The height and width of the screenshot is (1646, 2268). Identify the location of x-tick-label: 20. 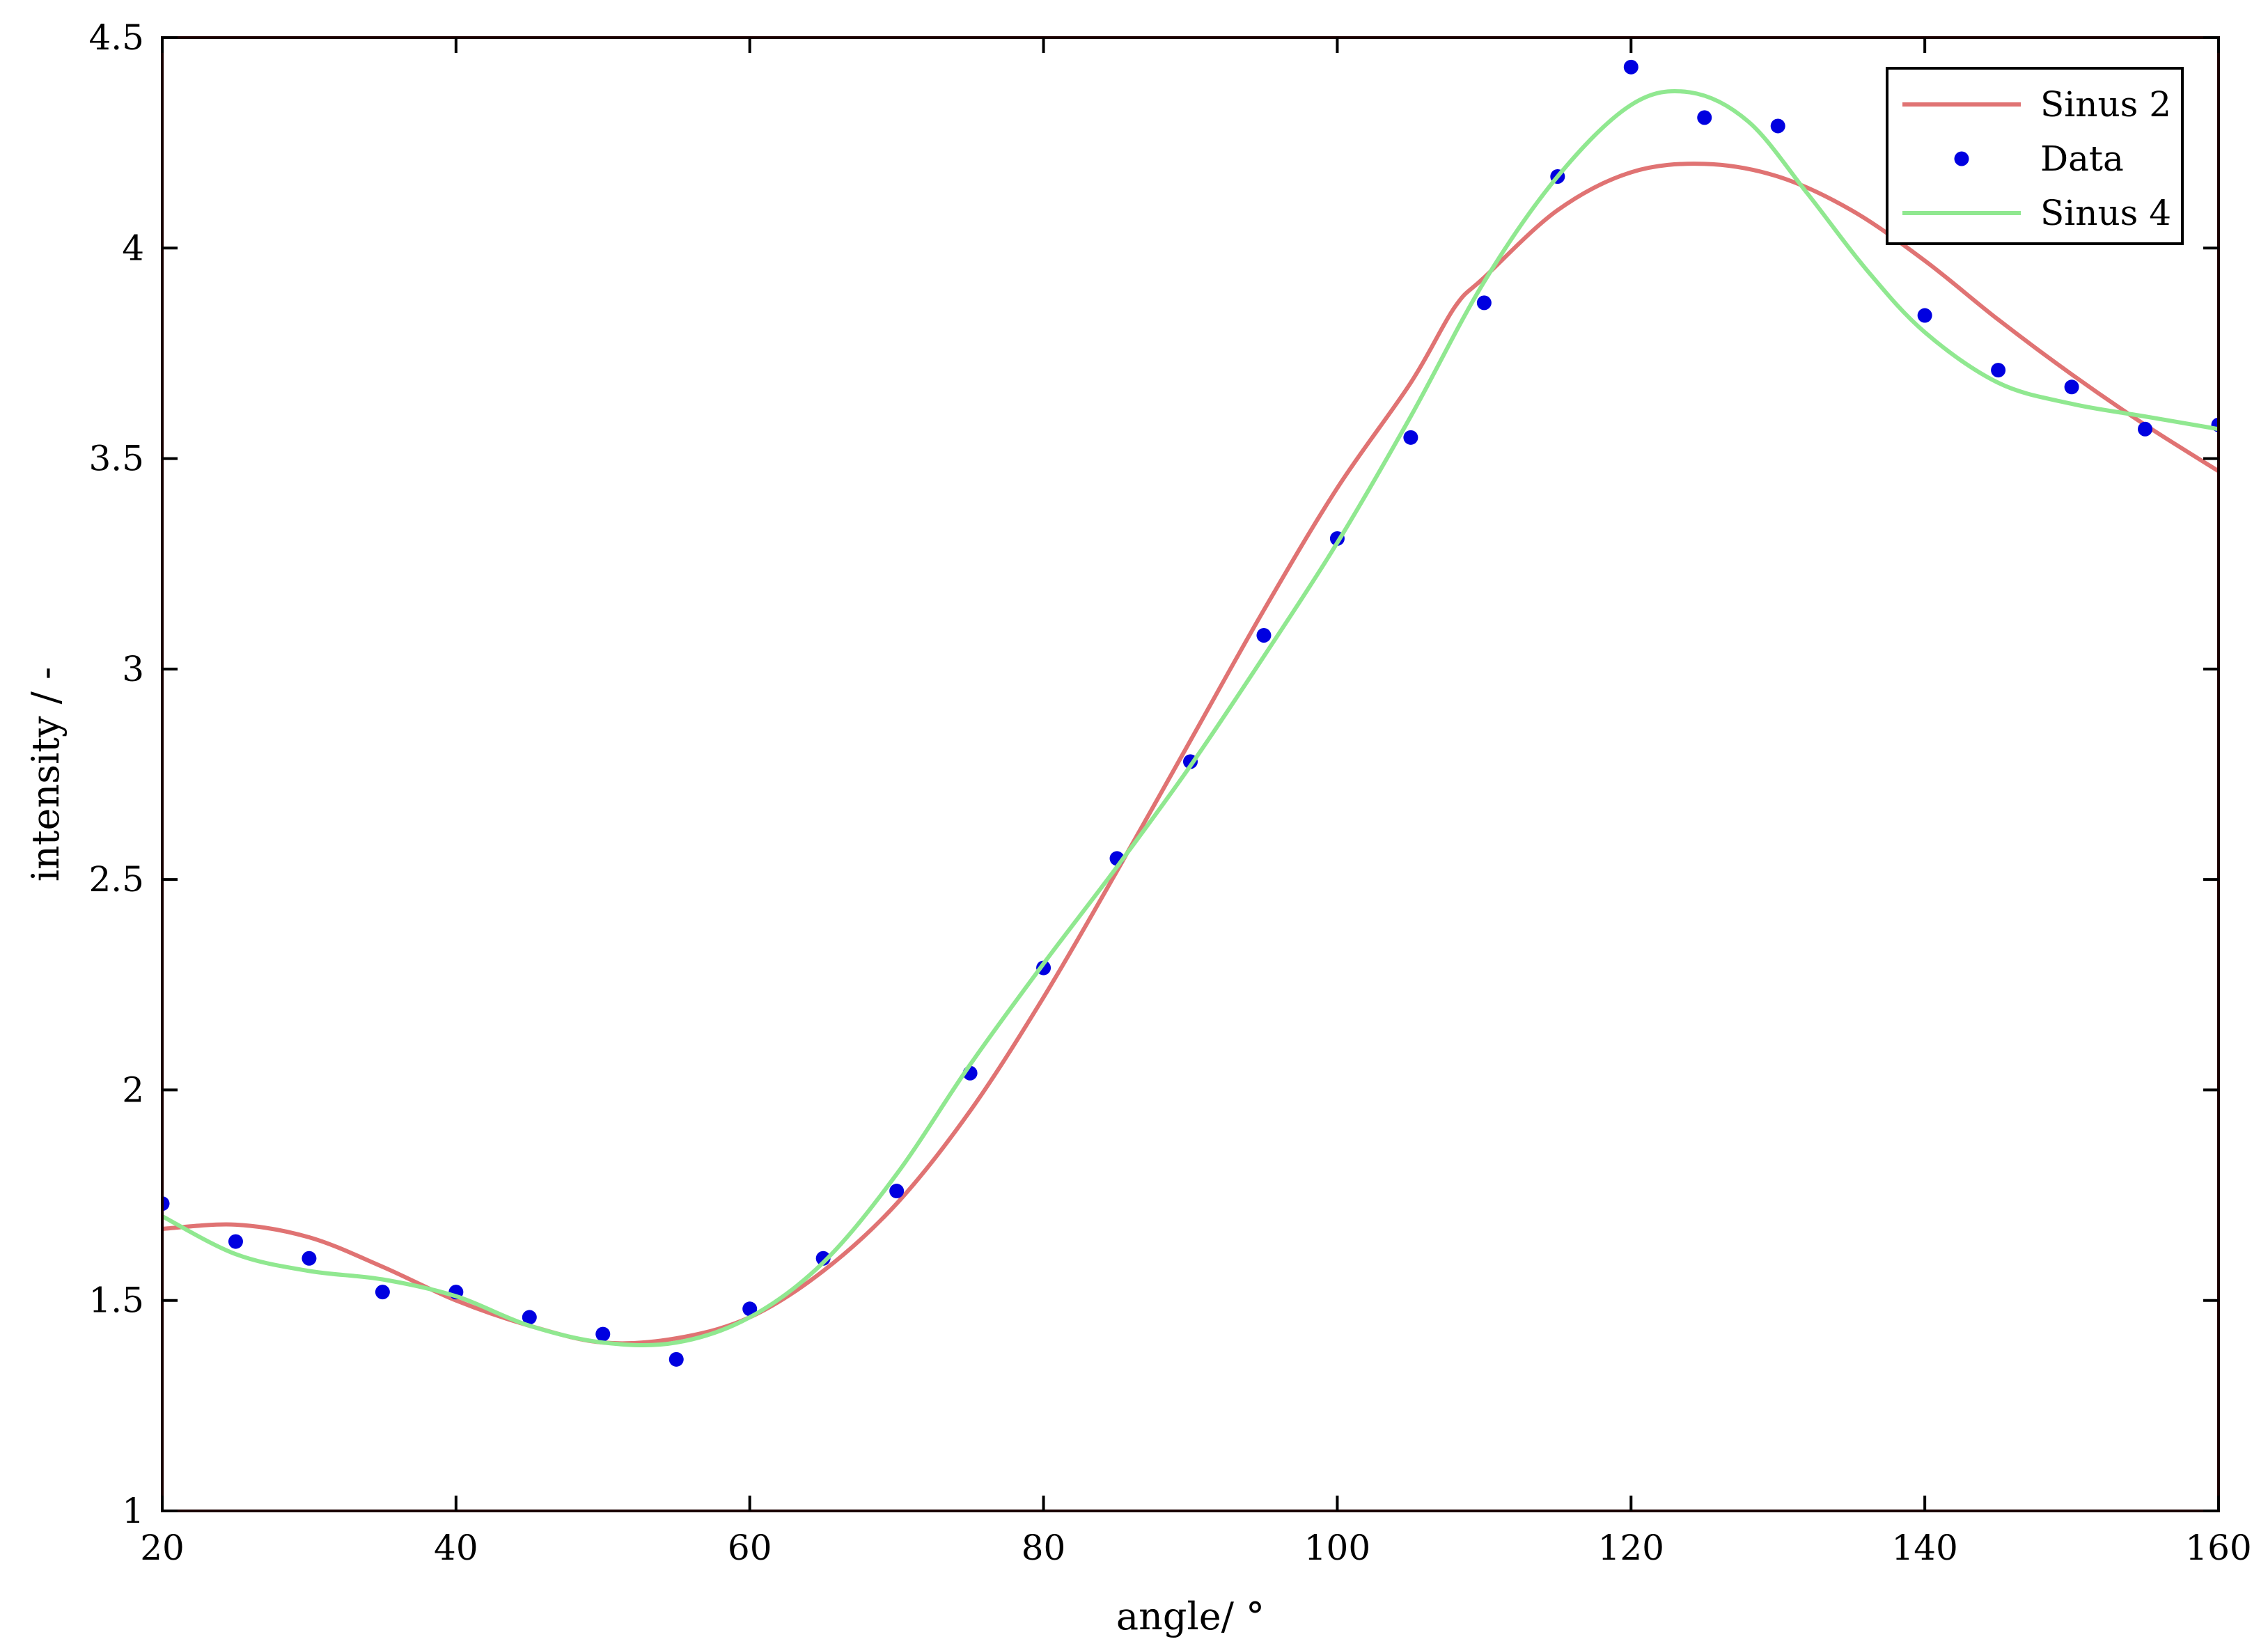
(162, 1548).